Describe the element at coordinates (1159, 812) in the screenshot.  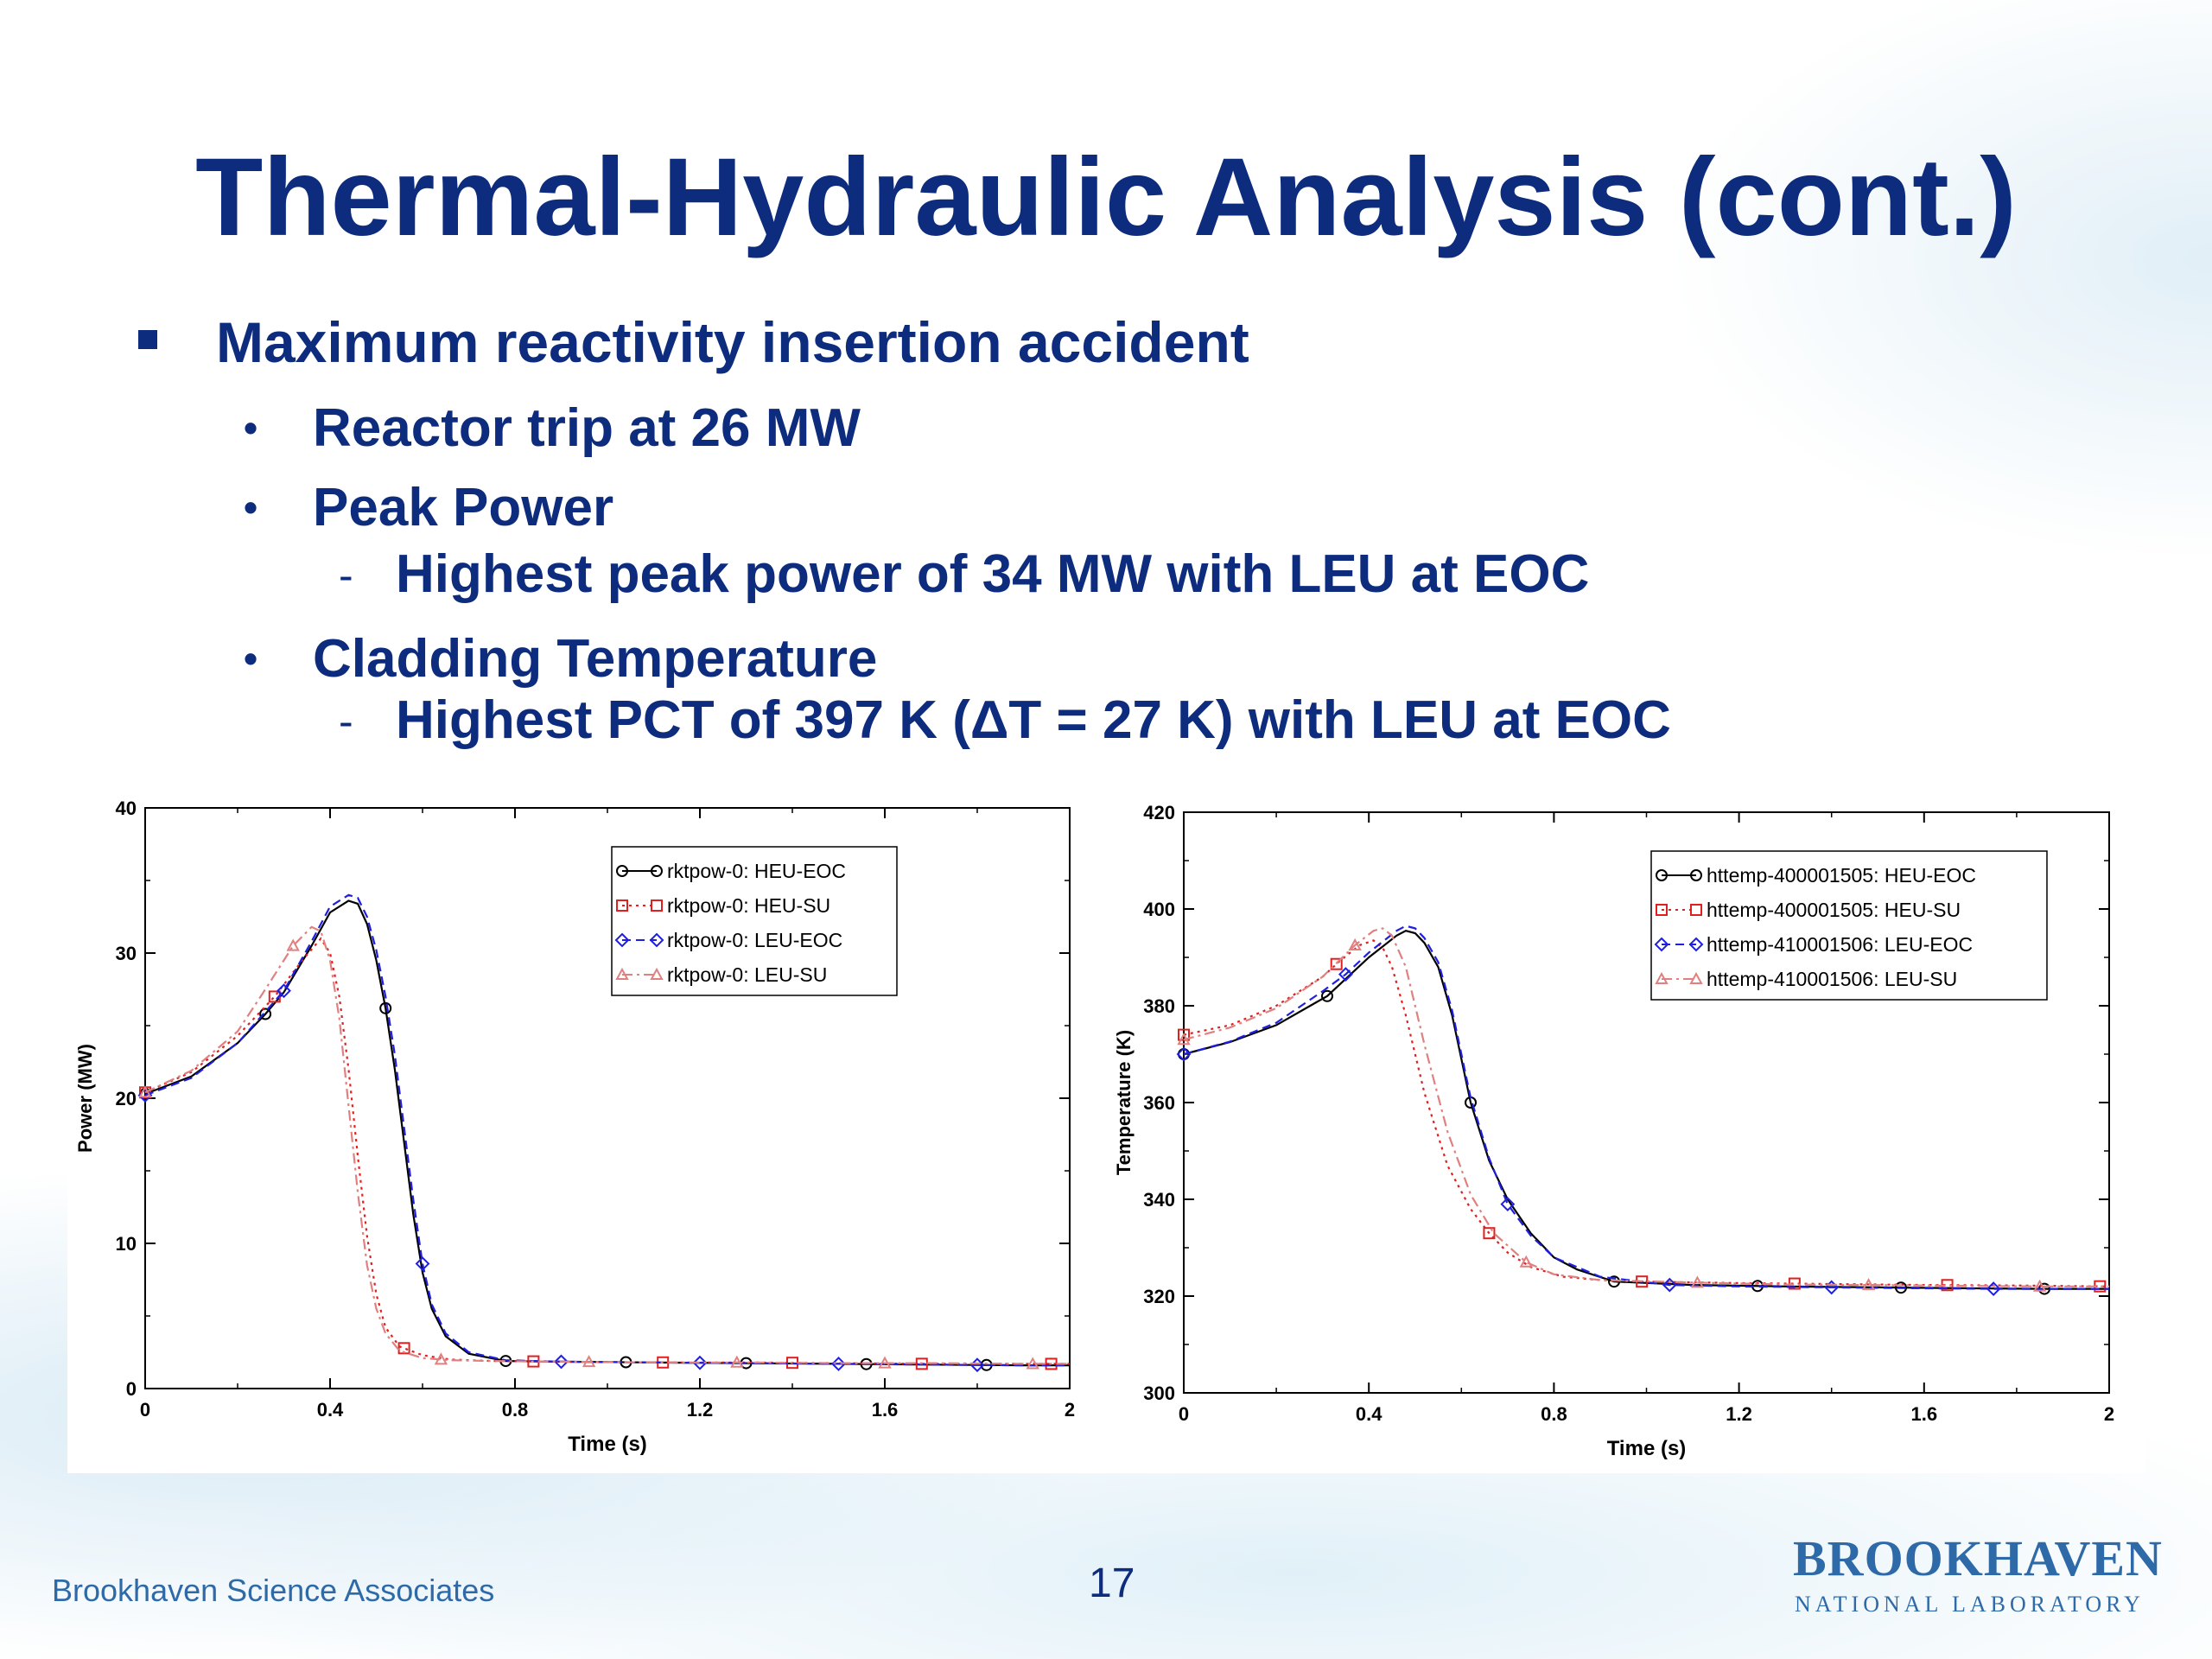
I see `y-tick-label: 420` at that location.